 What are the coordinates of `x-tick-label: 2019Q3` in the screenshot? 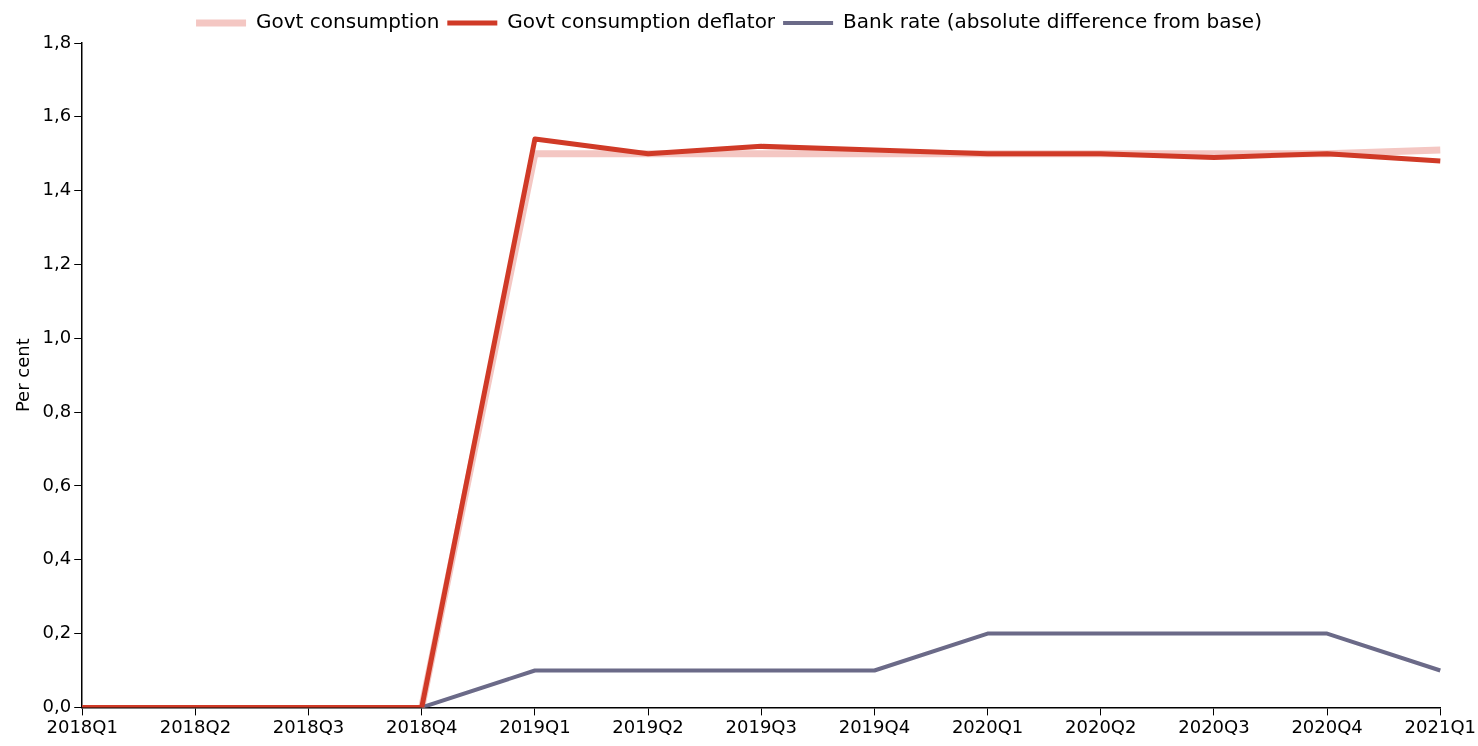 It's located at (761, 726).